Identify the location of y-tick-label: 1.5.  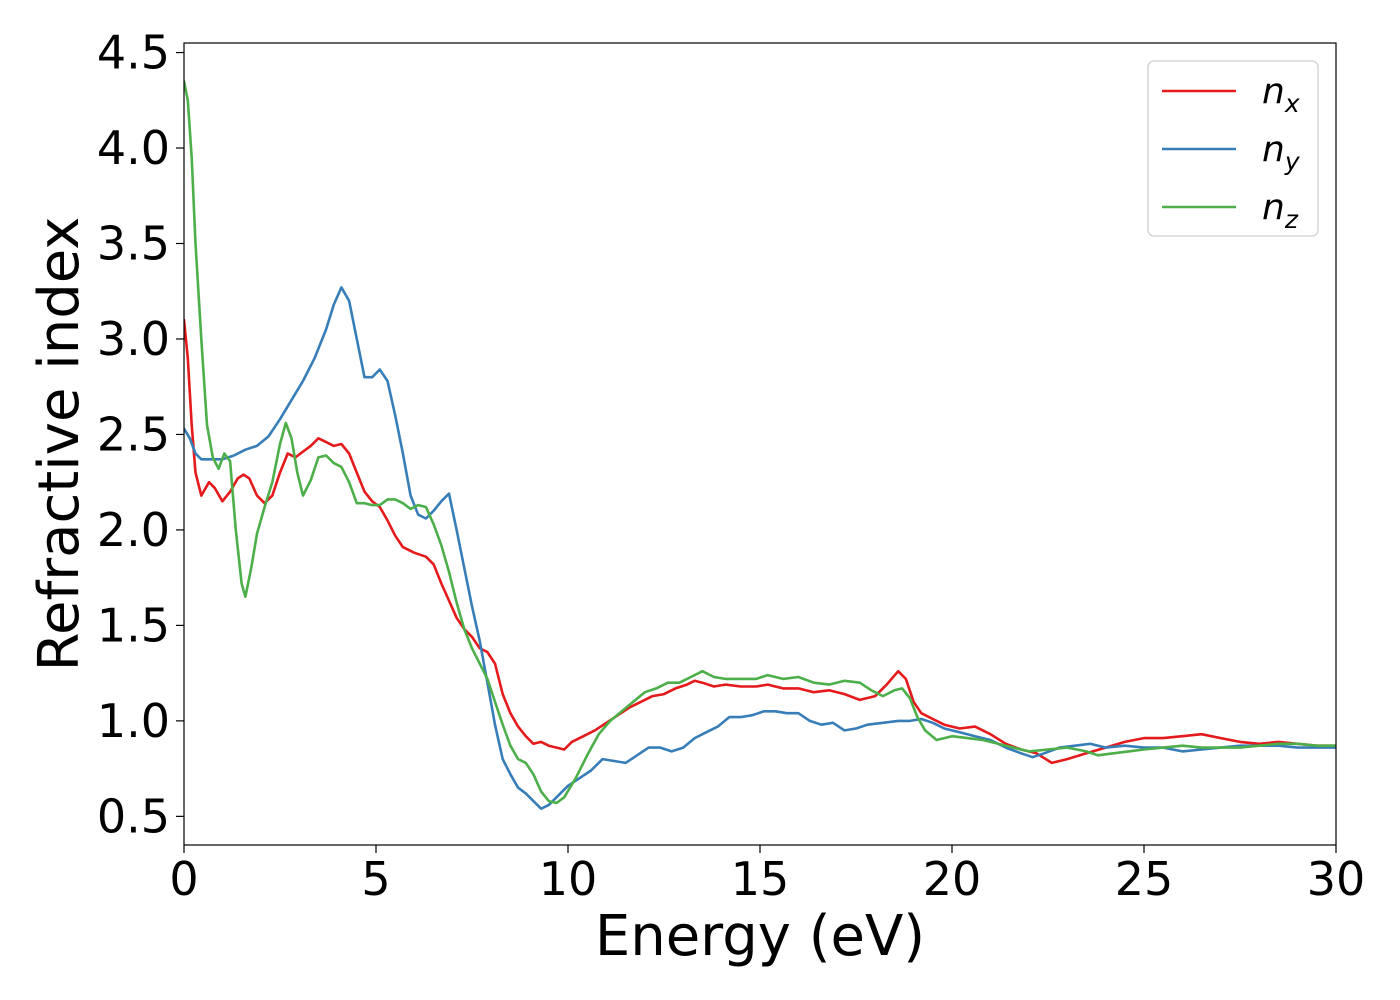
(133, 625).